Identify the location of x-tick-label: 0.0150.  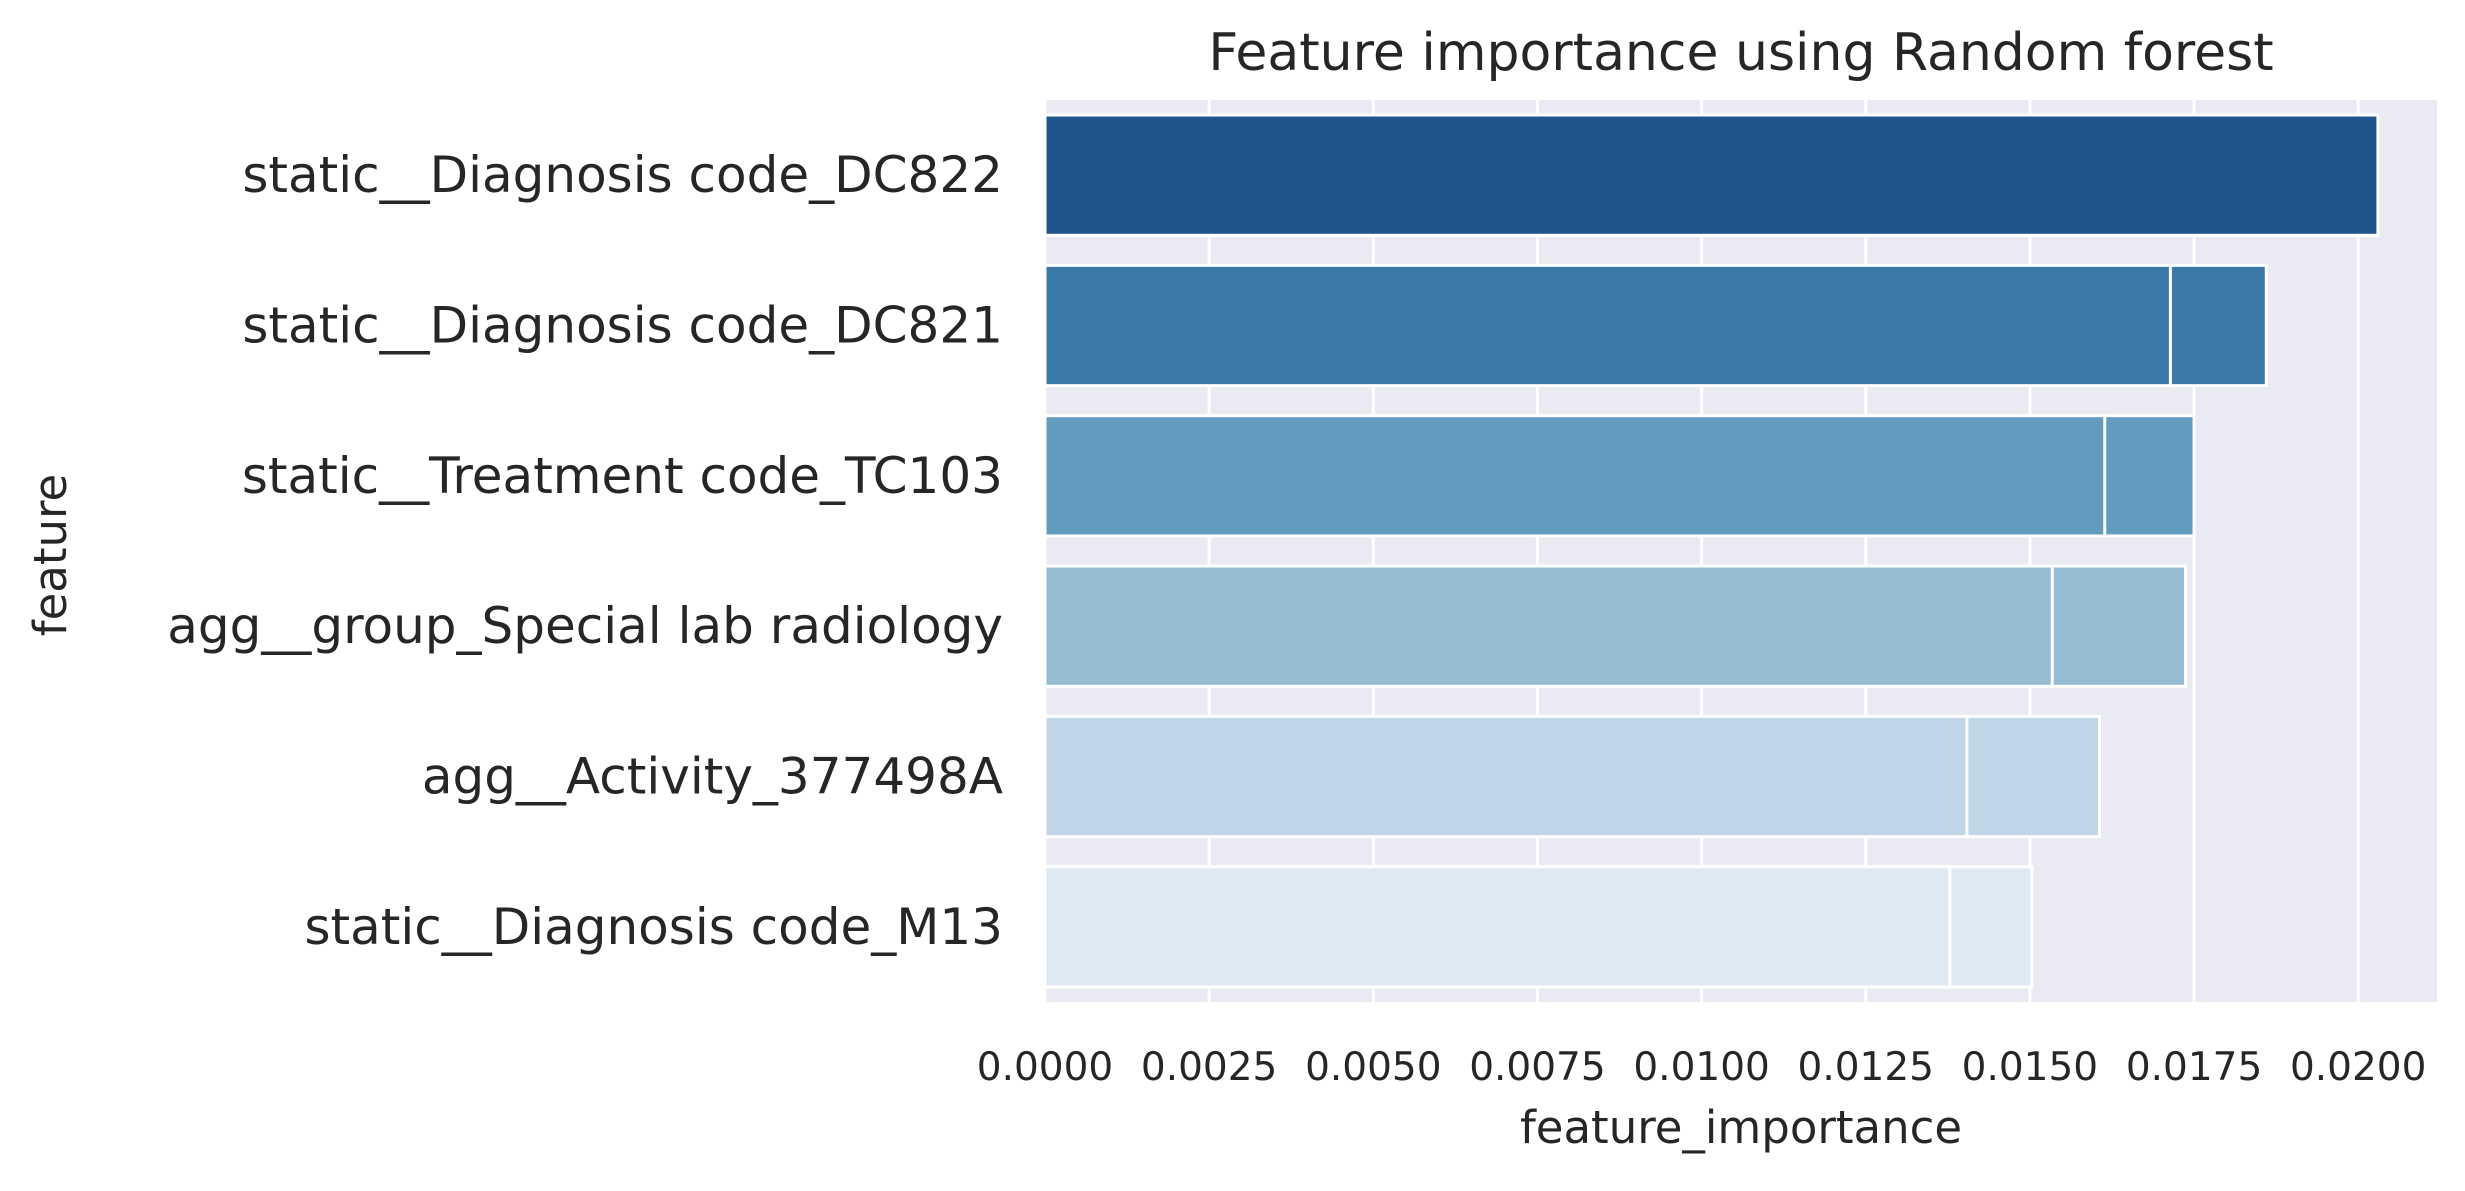
(2030, 1067).